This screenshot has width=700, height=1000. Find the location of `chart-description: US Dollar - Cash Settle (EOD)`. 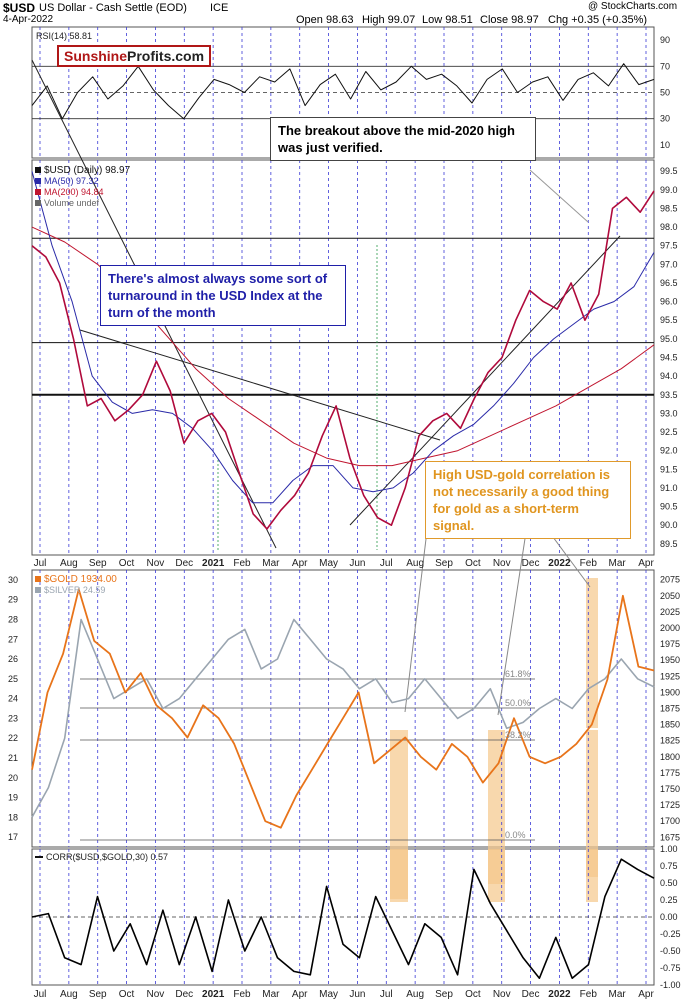

chart-description: US Dollar - Cash Settle (EOD) is located at coordinates (113, 8).